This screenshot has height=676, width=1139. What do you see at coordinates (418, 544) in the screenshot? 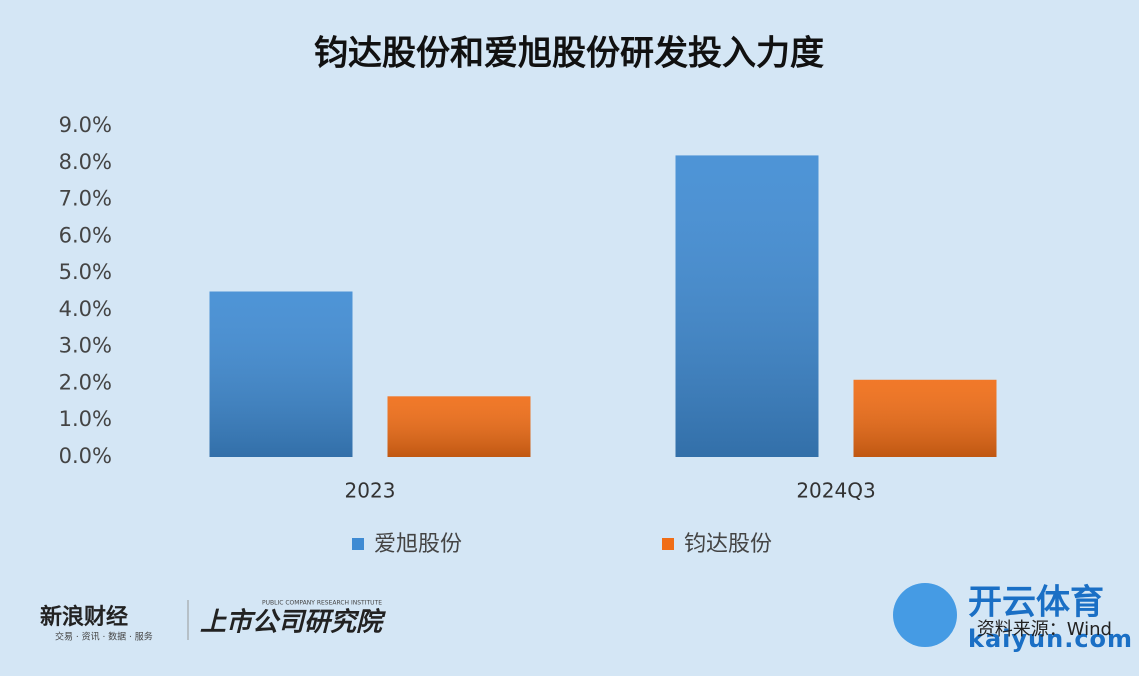
I see `legend-label: 爱旭股份` at bounding box center [418, 544].